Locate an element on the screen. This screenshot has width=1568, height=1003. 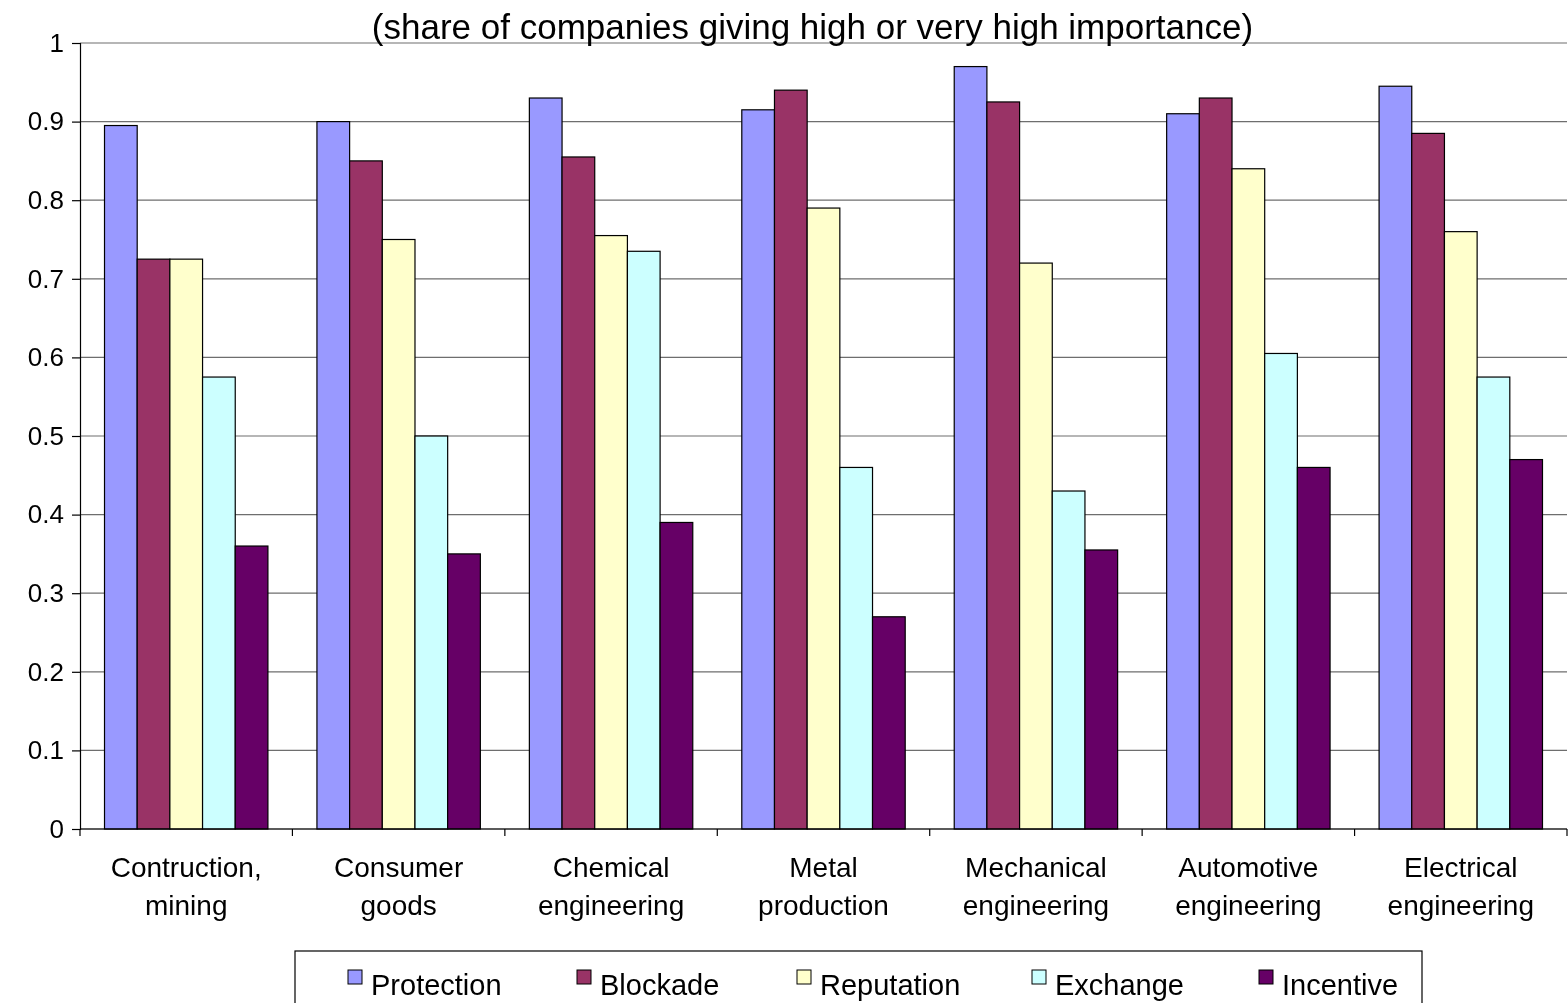
legend-label: Blockade is located at coordinates (660, 985).